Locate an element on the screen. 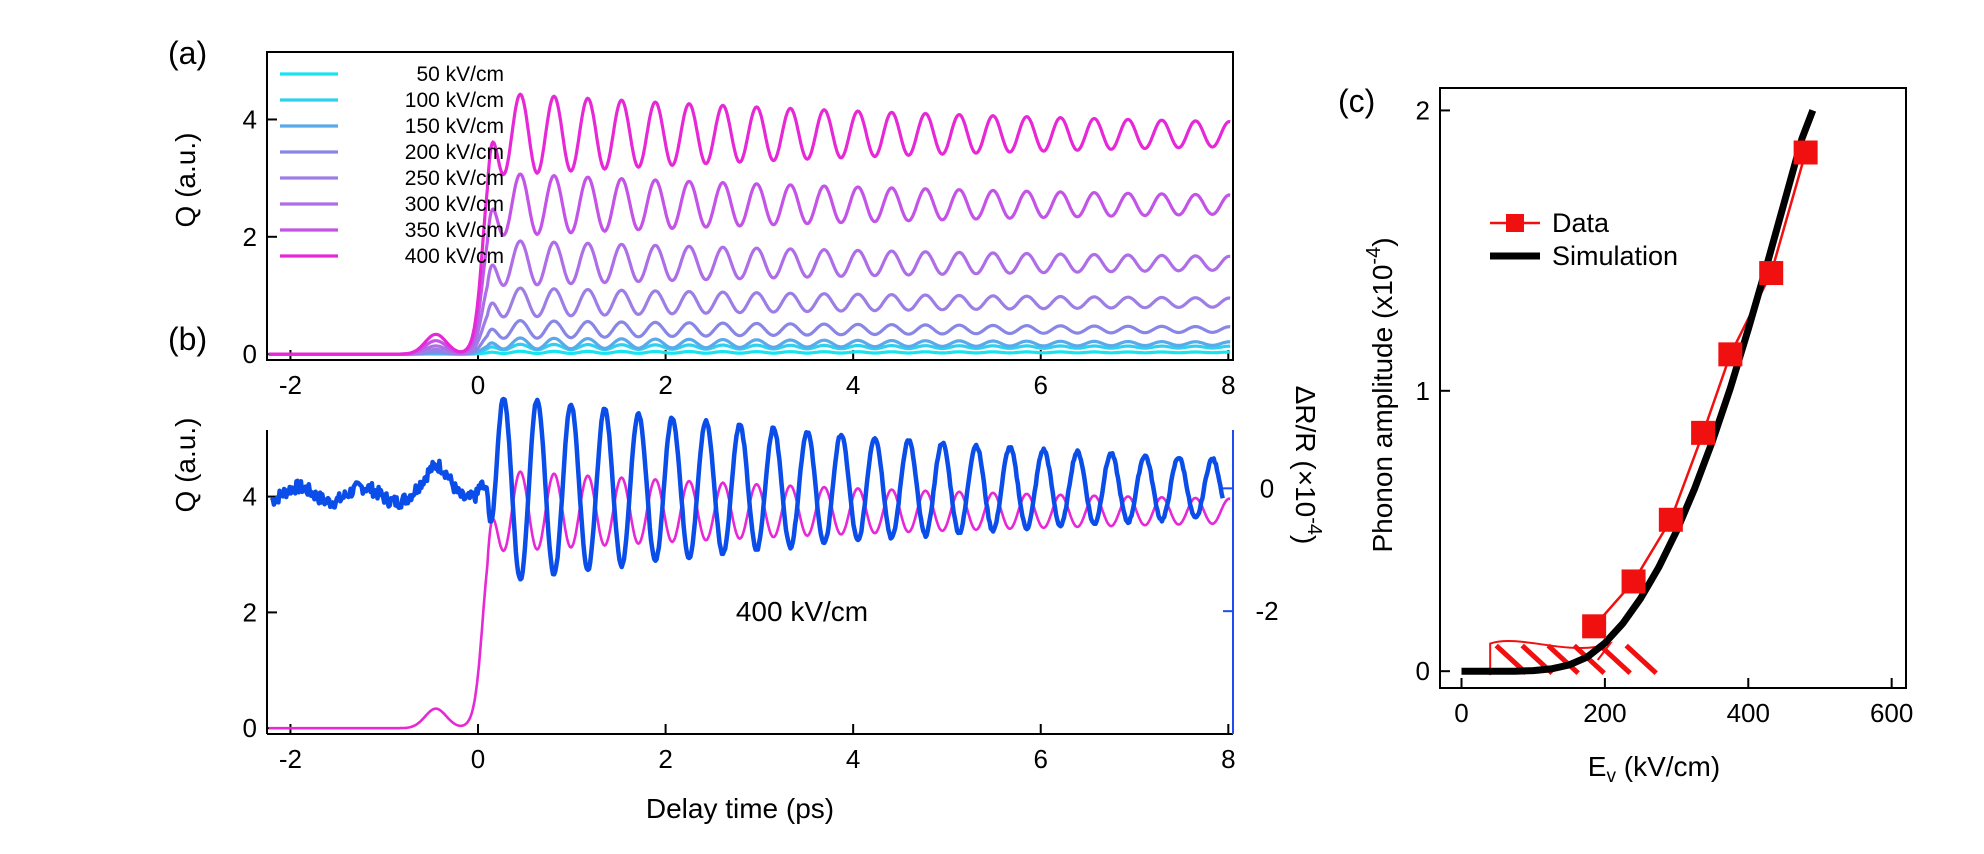  panel-a-ytick-label: 2 is located at coordinates (250, 237).